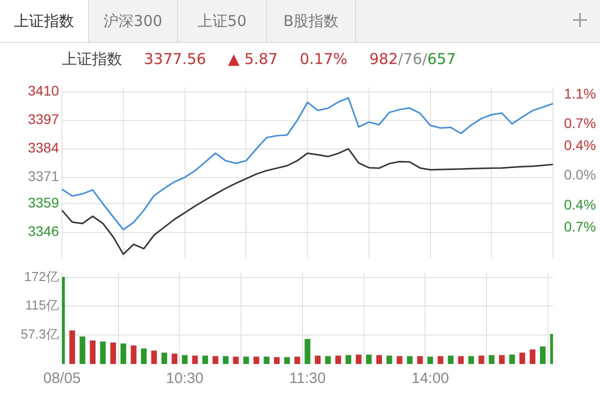 This screenshot has width=600, height=400. I want to click on text: 3377.56, so click(175, 59).